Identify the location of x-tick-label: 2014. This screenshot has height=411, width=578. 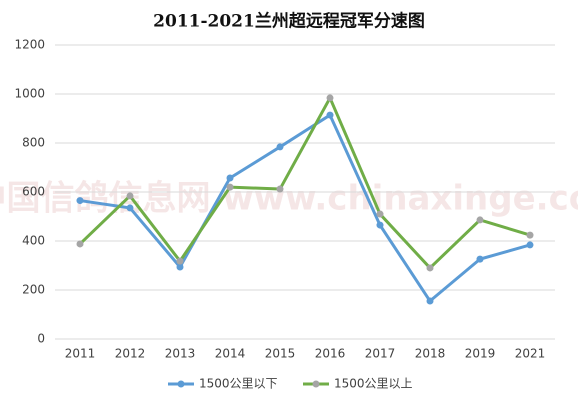
(230, 354).